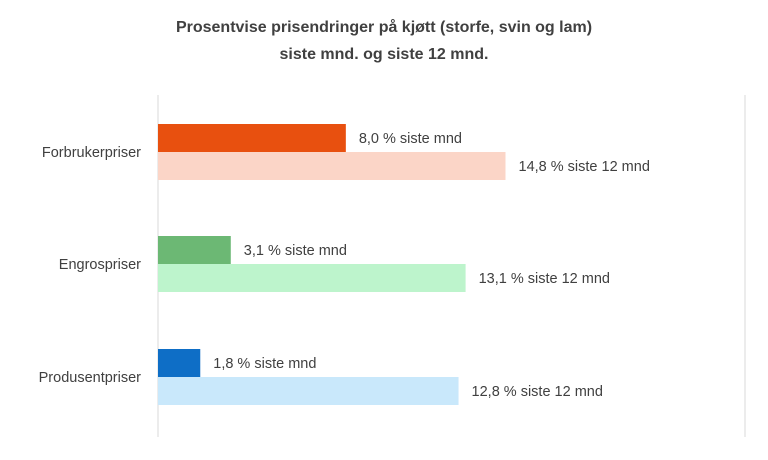  I want to click on bar-forbrukerpriser-month, so click(252, 138).